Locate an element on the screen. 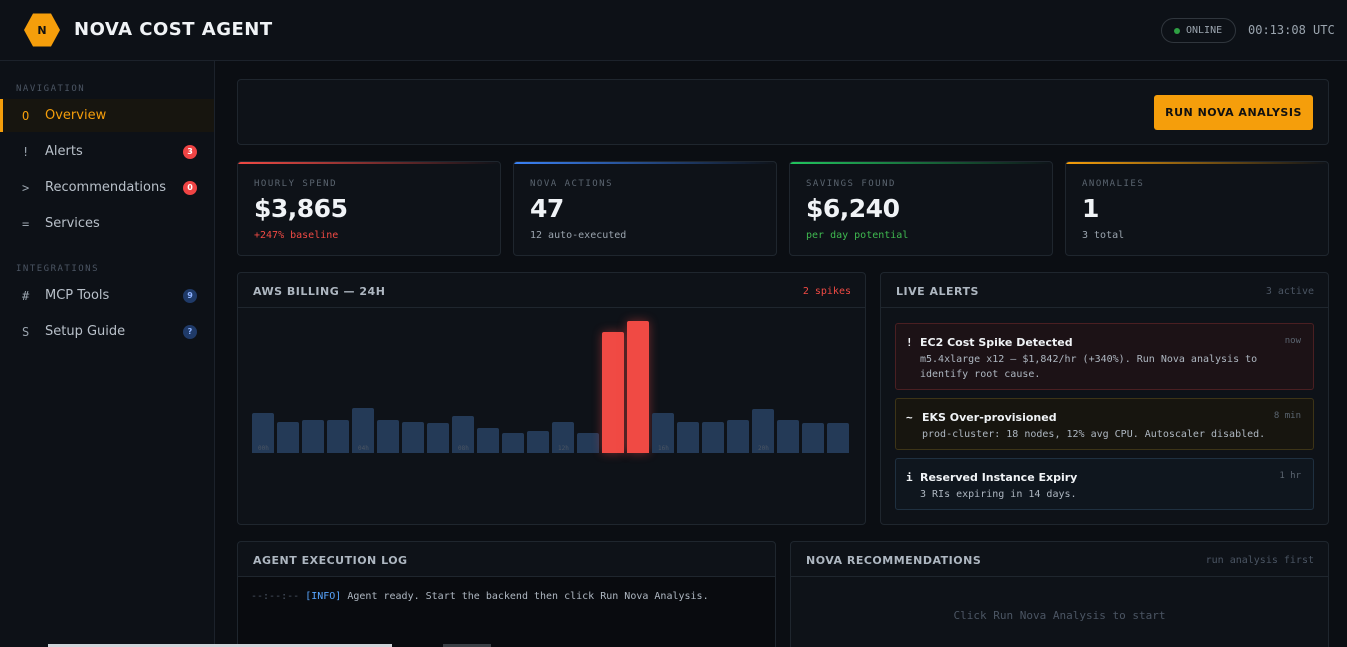  nav-heading: NAVIGATION is located at coordinates (51, 89).